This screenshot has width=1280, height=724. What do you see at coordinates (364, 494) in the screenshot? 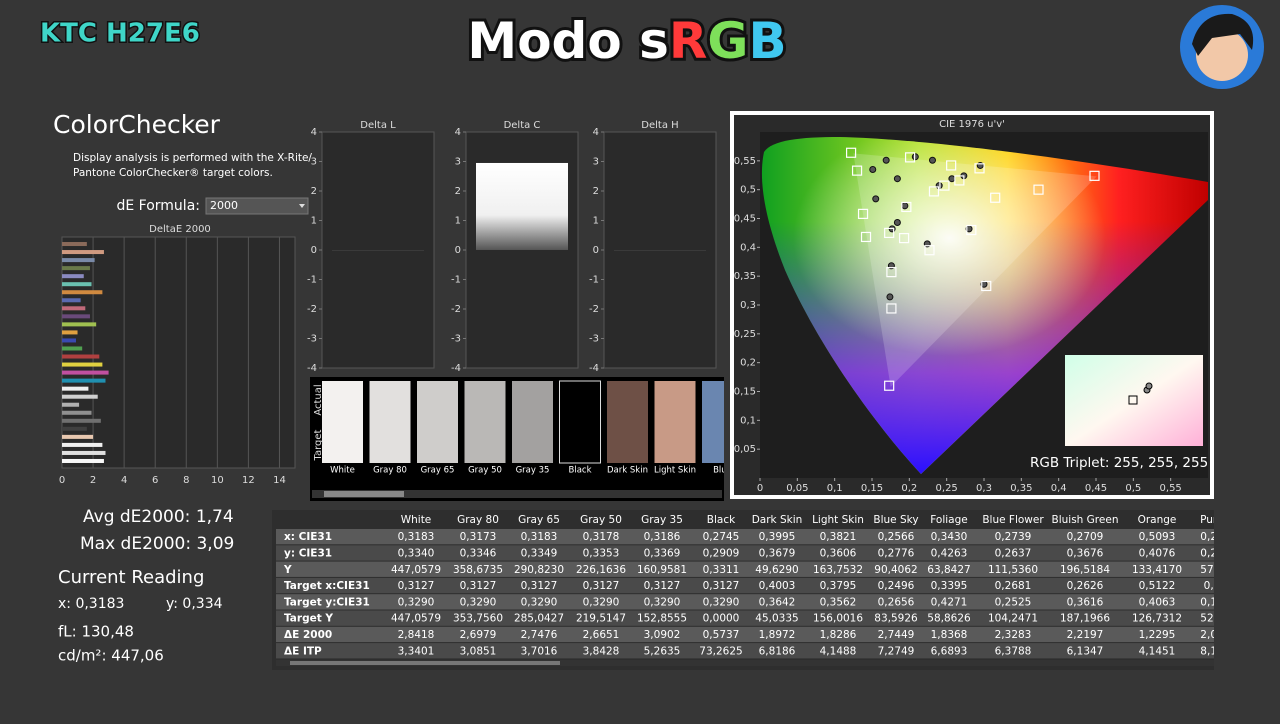
I see `scroll-thumb` at bounding box center [364, 494].